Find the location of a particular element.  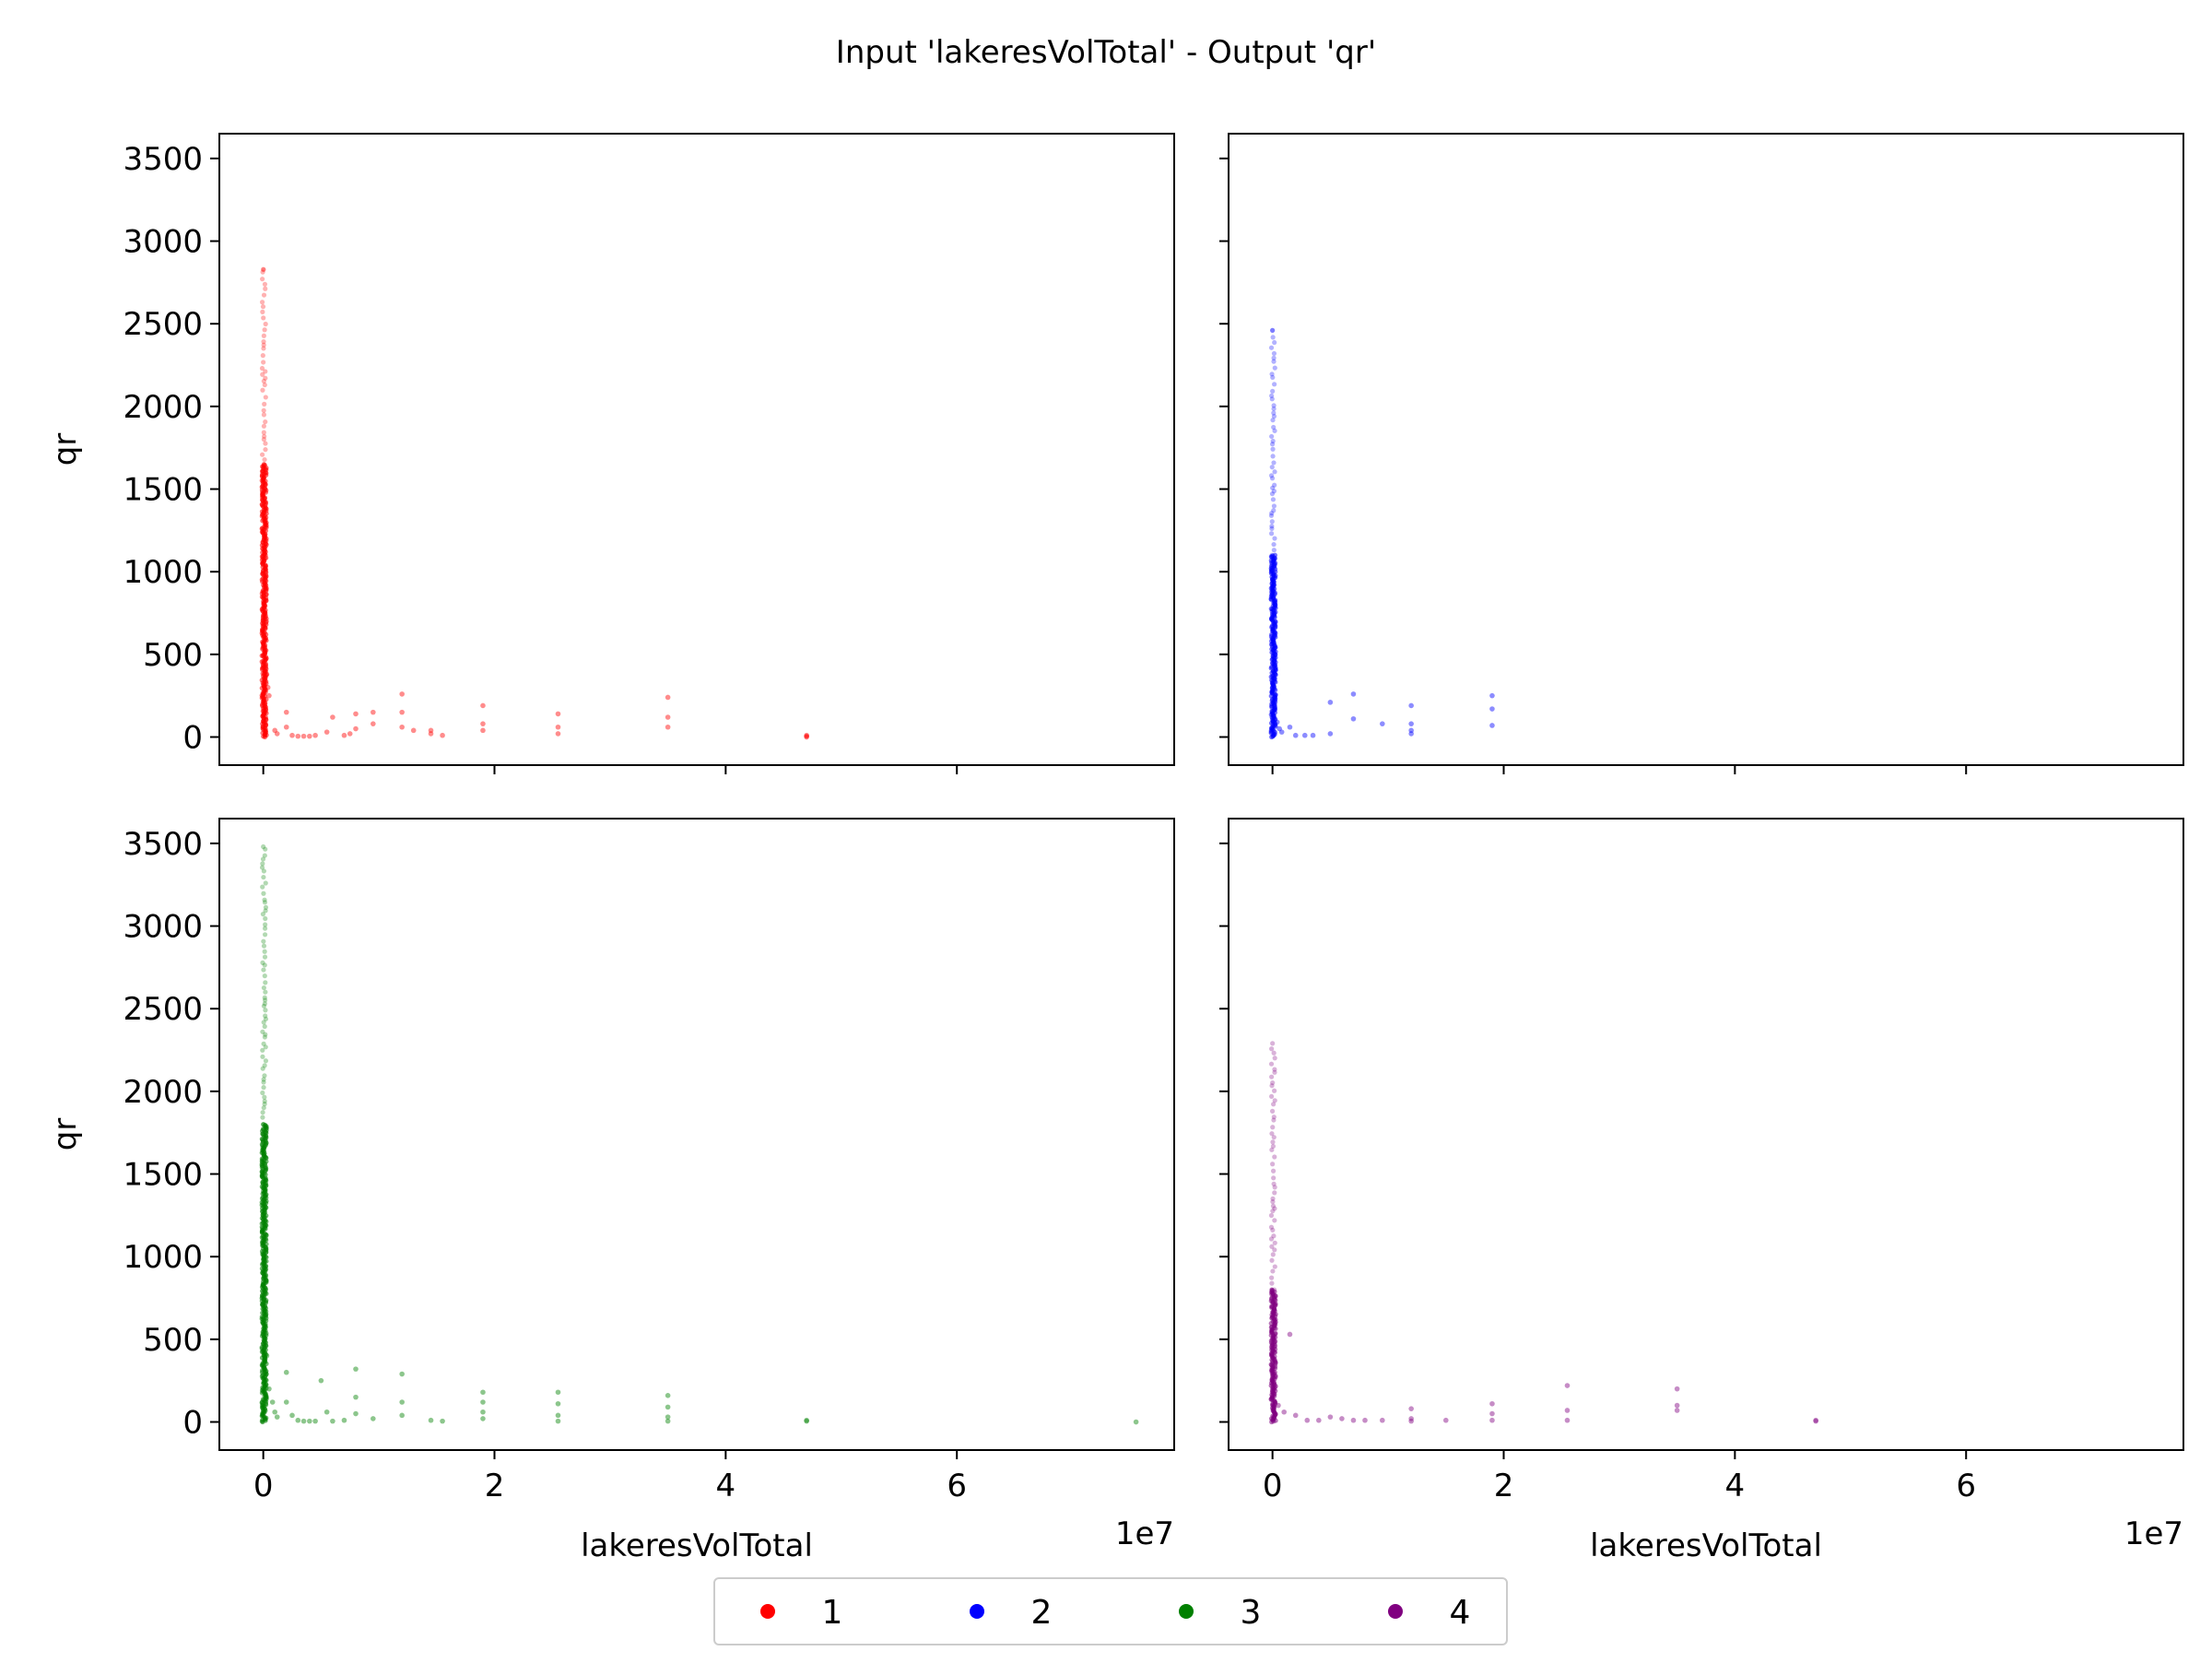

legend-label: 4 is located at coordinates (1460, 1613).